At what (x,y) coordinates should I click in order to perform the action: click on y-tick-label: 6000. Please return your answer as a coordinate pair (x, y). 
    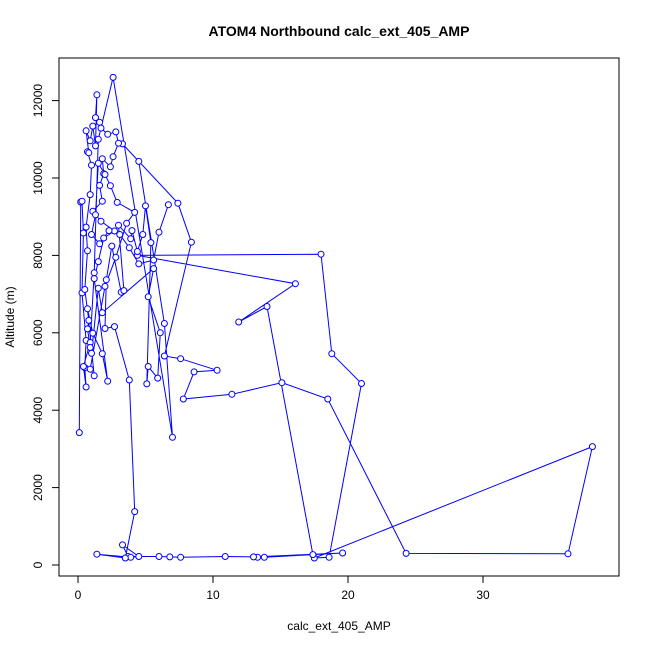
    Looking at the image, I should click on (38, 332).